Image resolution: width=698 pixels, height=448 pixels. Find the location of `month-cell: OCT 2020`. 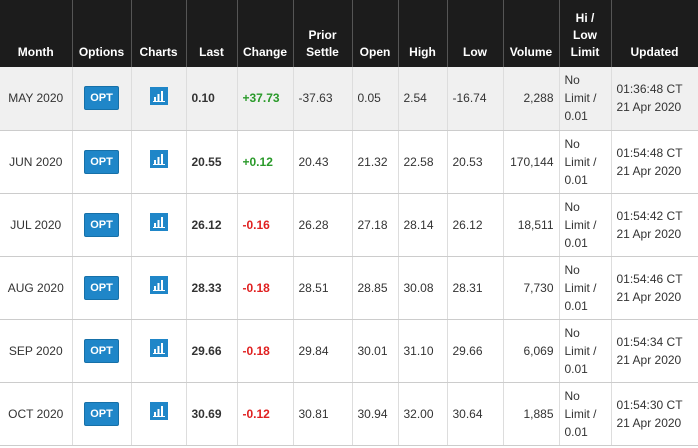

month-cell: OCT 2020 is located at coordinates (36, 414).